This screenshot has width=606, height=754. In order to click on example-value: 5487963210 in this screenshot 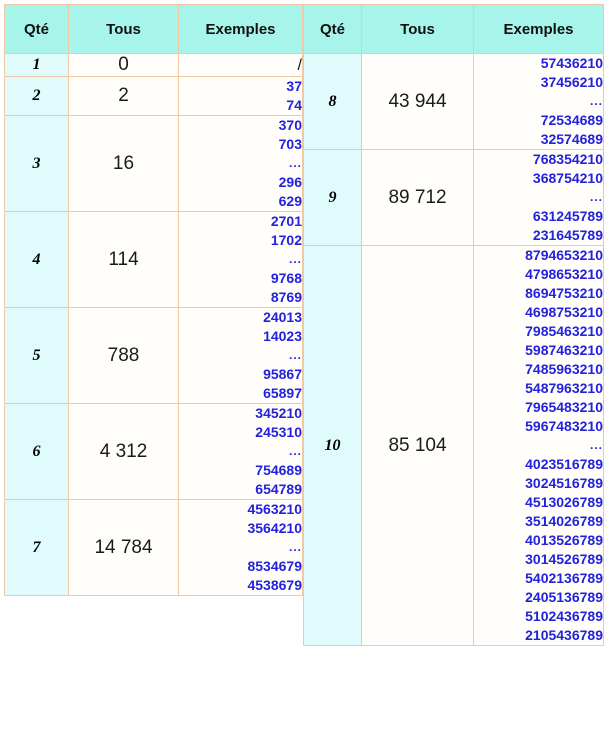, I will do `click(564, 388)`.